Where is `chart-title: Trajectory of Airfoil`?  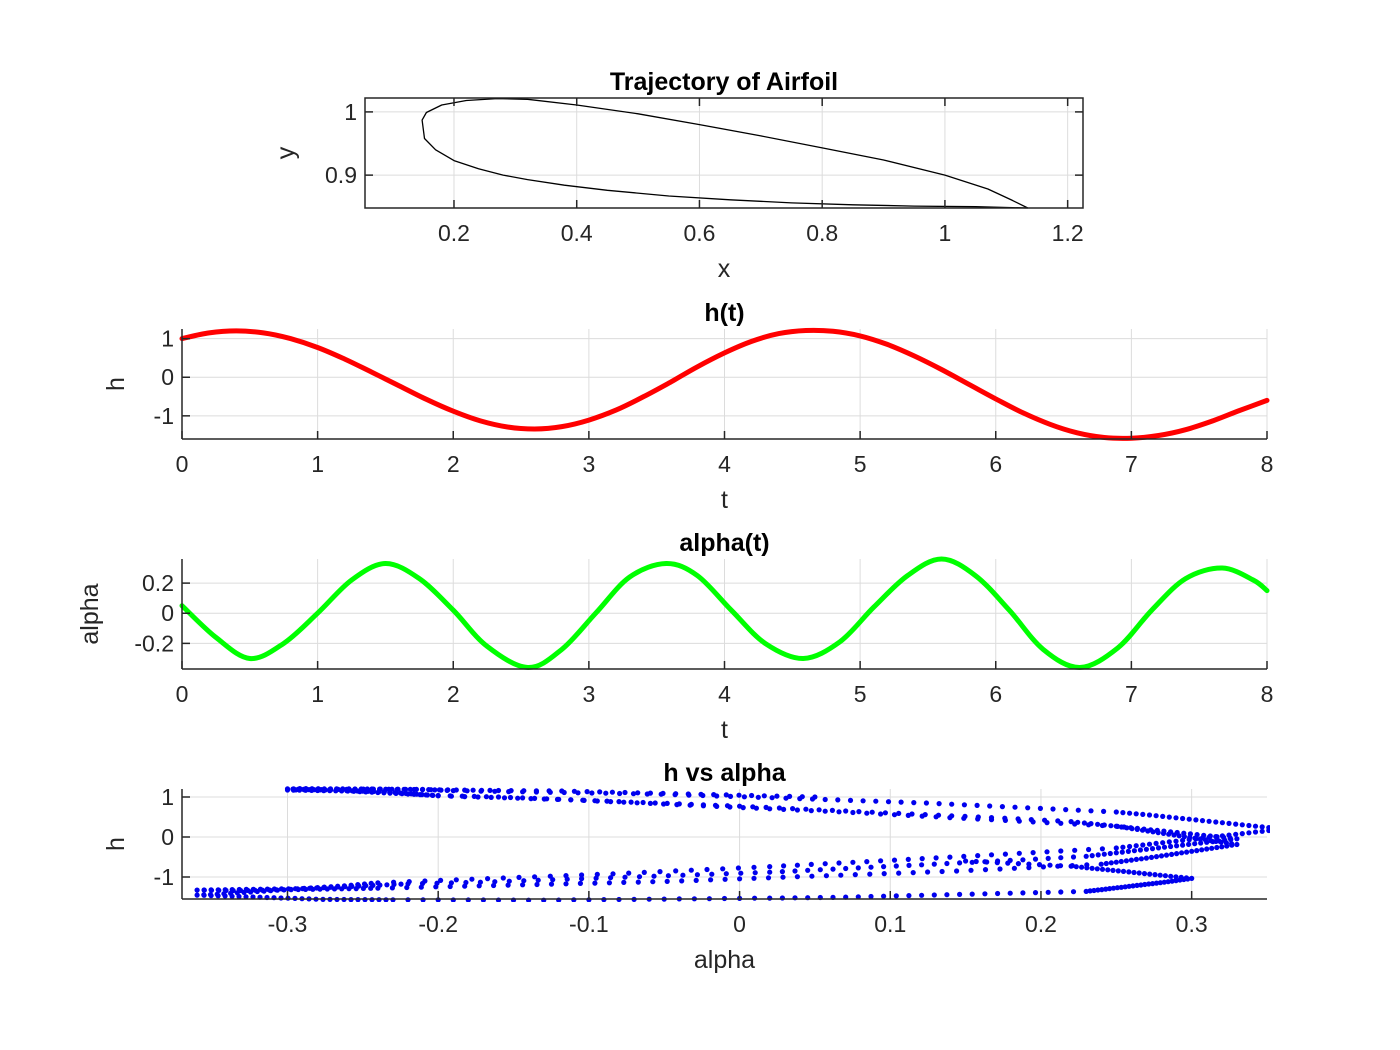
chart-title: Trajectory of Airfoil is located at coordinates (724, 82).